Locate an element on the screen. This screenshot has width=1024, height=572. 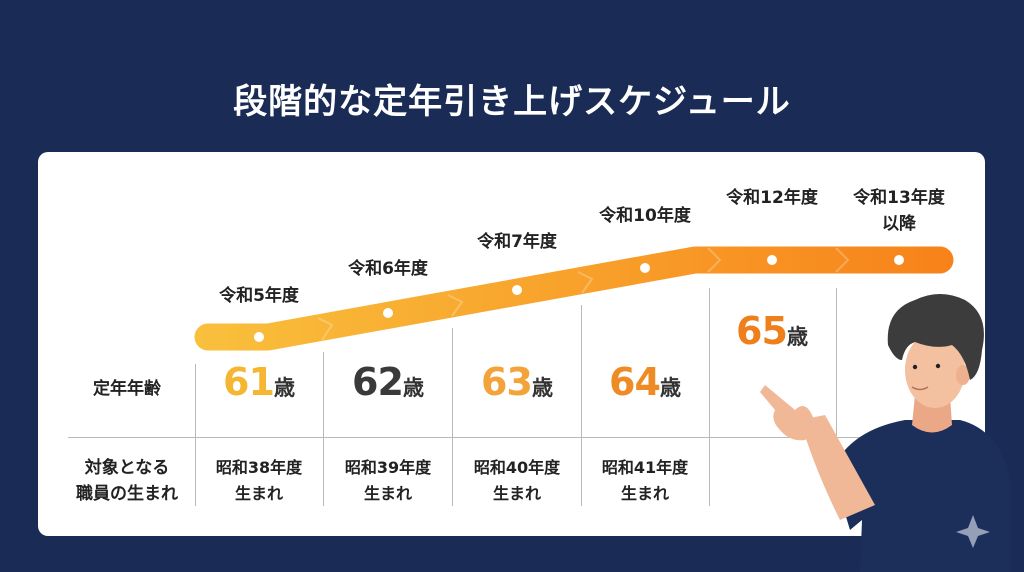
row-label-retirement-age: 定年年齢 is located at coordinates (127, 389).